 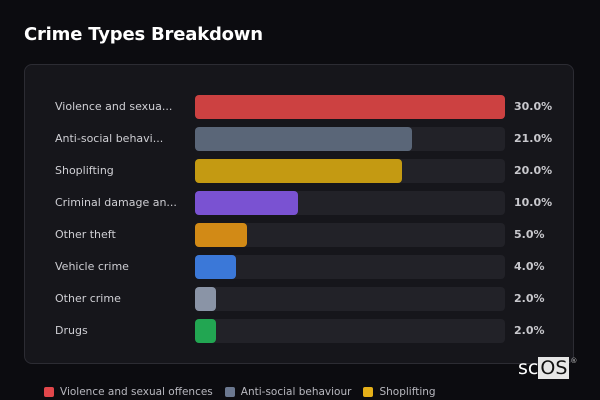 What do you see at coordinates (574, 361) in the screenshot?
I see `registered-mark-icon: ®` at bounding box center [574, 361].